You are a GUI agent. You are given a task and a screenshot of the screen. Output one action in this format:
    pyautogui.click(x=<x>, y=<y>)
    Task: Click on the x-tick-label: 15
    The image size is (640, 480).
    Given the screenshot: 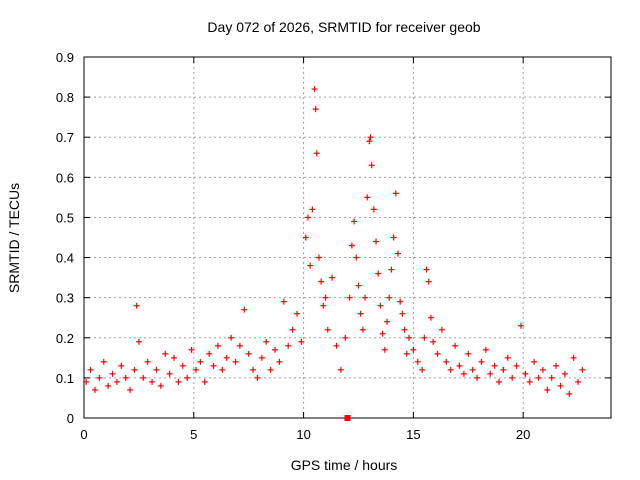 What is the action you would take?
    pyautogui.click(x=413, y=434)
    